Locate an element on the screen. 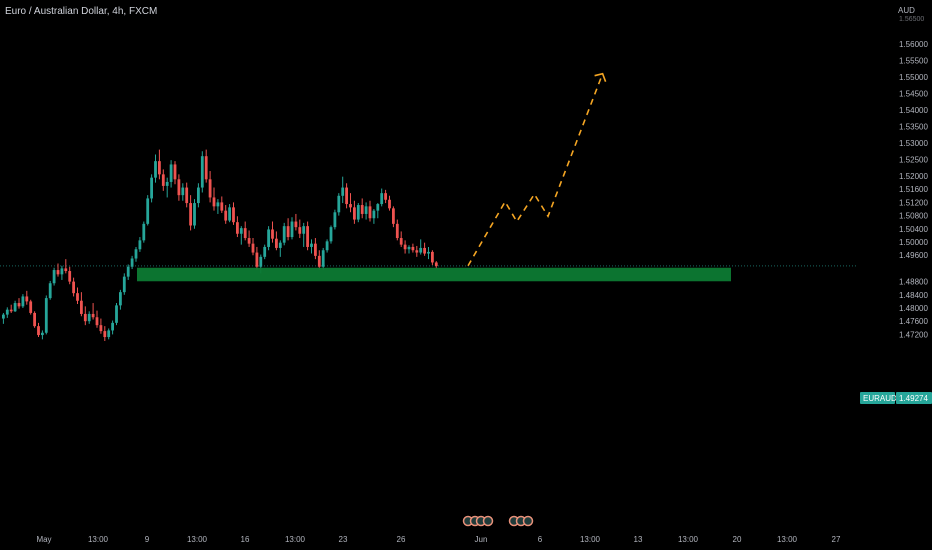 The height and width of the screenshot is (550, 932). price-tick-label: 1.51200 is located at coordinates (913, 202).